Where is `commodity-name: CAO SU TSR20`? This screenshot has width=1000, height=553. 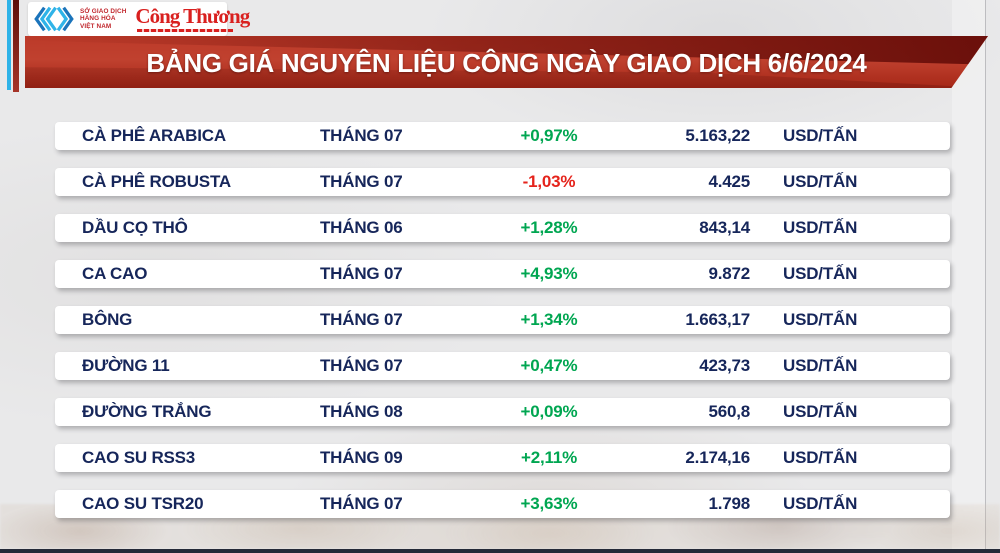
commodity-name: CAO SU TSR20 is located at coordinates (143, 503).